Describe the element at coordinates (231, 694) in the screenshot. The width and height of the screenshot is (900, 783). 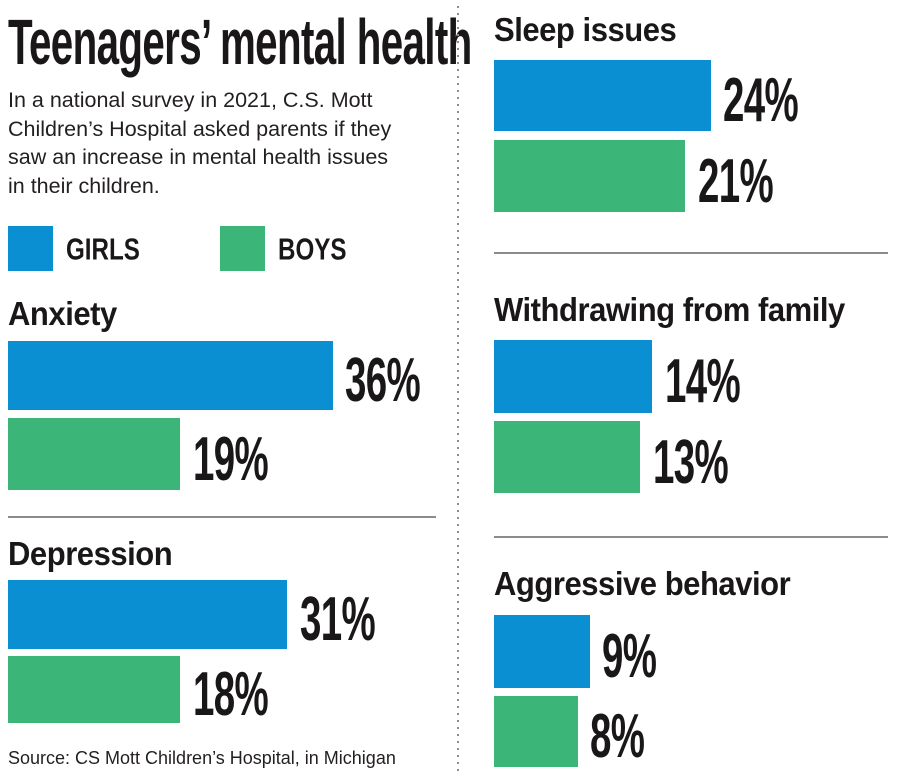
I see `value-label-depression-boys: 18%` at that location.